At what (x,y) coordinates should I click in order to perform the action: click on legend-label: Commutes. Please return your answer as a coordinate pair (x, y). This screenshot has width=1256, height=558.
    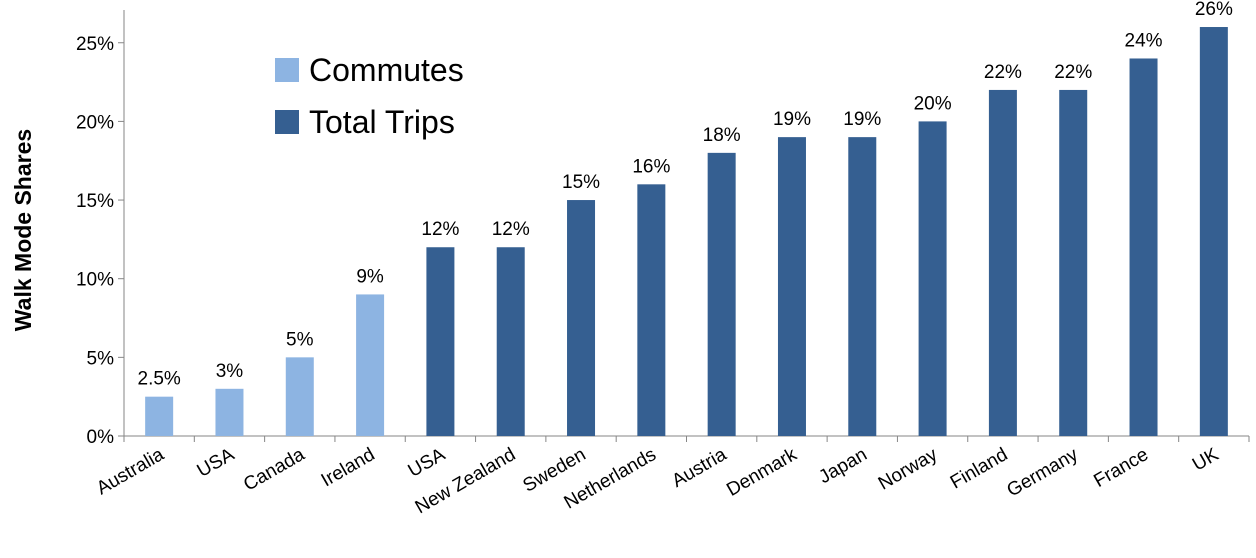
    Looking at the image, I should click on (386, 70).